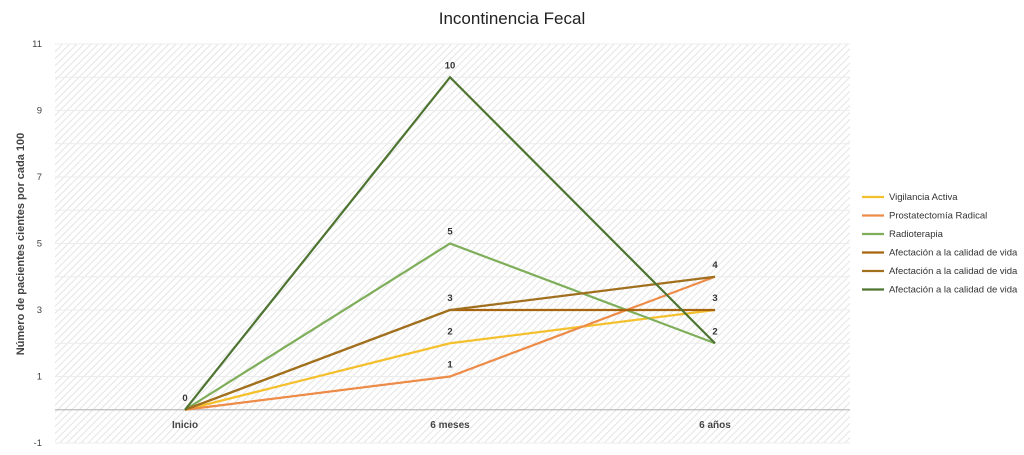 This screenshot has width=1024, height=455. I want to click on legend-entry: Prostatectomía Radical, so click(938, 216).